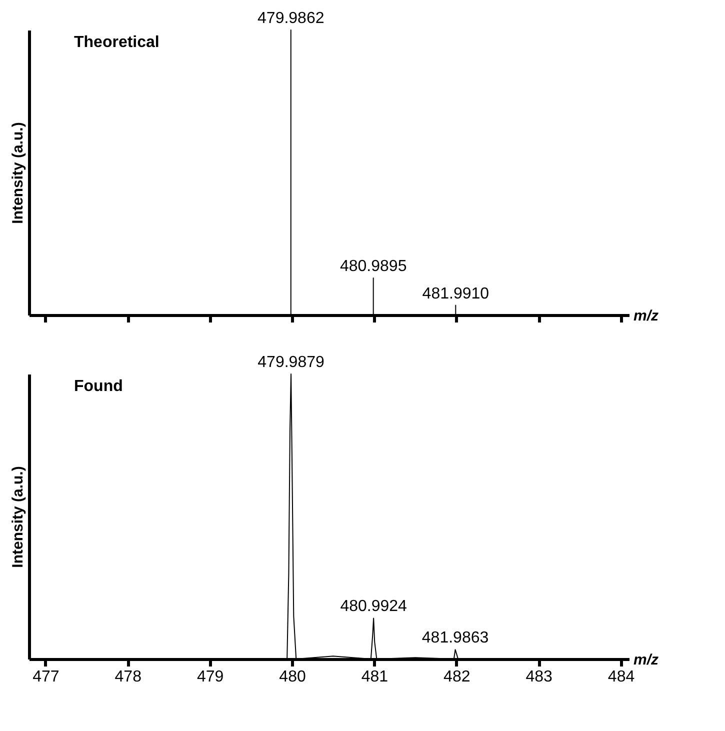 This screenshot has width=725, height=731. I want to click on x-tick-label: 478, so click(128, 677).